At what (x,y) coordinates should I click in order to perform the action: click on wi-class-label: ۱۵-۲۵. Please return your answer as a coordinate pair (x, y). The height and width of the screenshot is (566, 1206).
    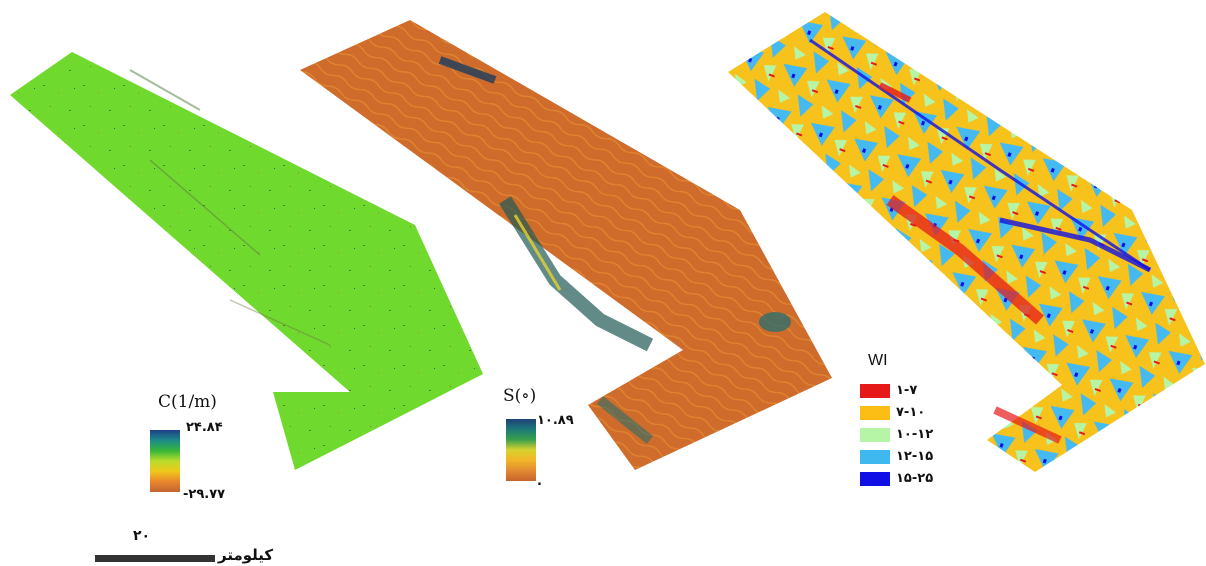
    Looking at the image, I should click on (915, 478).